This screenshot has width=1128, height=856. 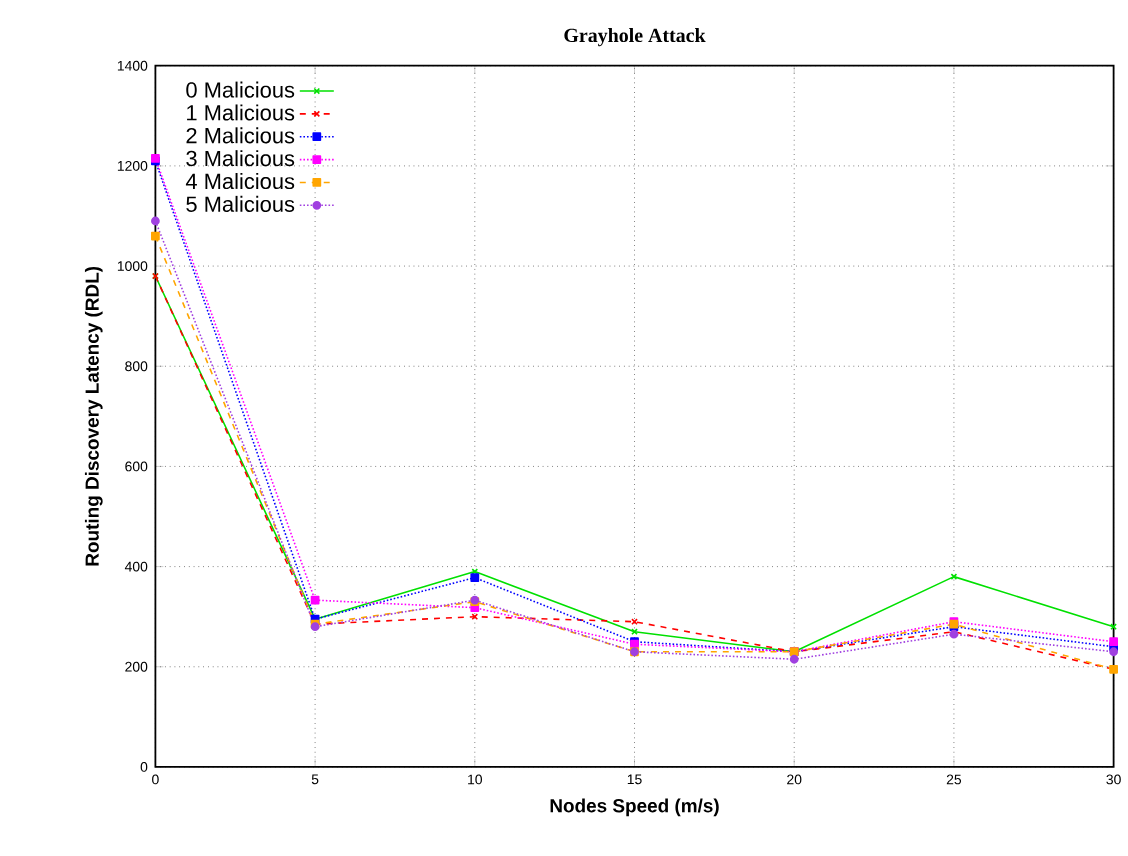 What do you see at coordinates (241, 112) in the screenshot?
I see `legend-label: 1 Malicious` at bounding box center [241, 112].